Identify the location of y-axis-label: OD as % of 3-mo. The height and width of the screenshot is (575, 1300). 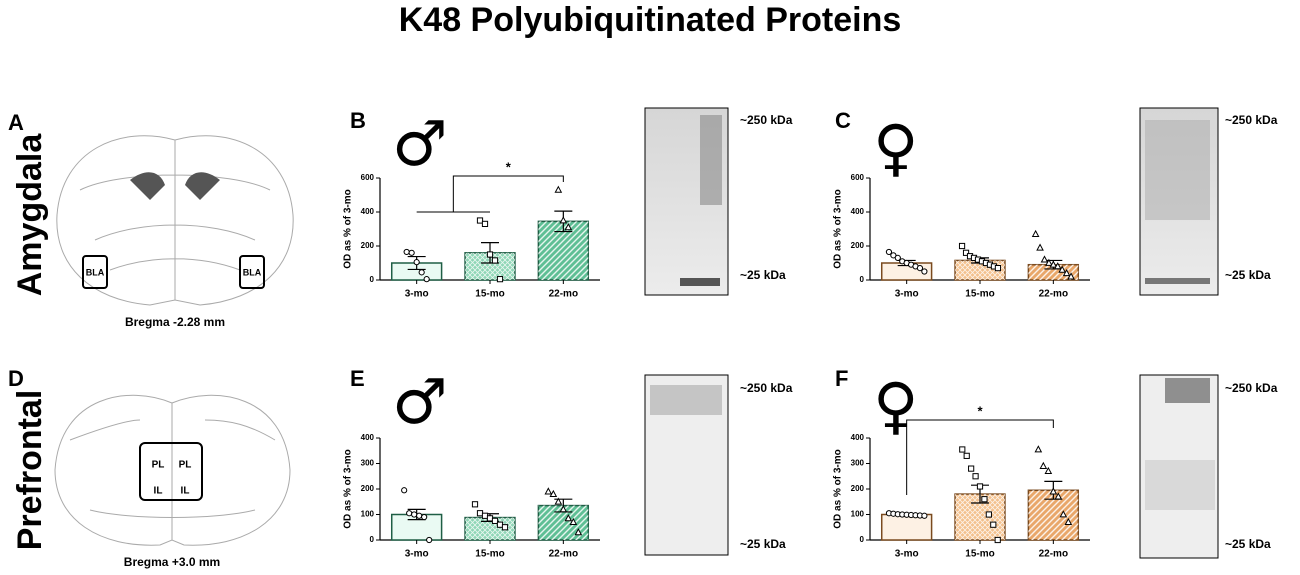
(348, 488).